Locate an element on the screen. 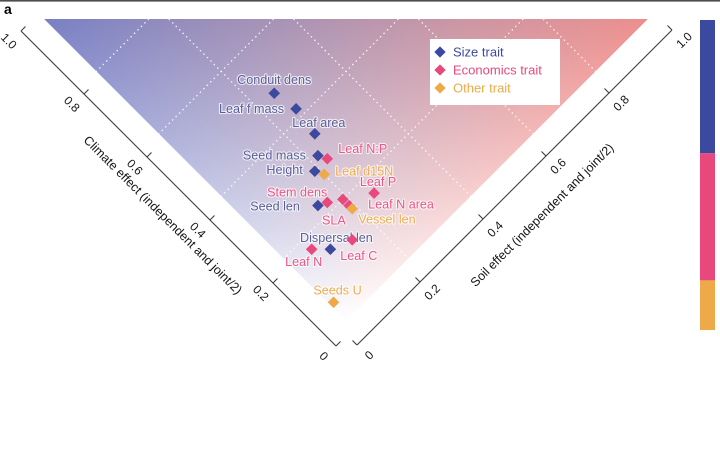 The image size is (720, 469). trait-label: Conduit dens is located at coordinates (274, 80).